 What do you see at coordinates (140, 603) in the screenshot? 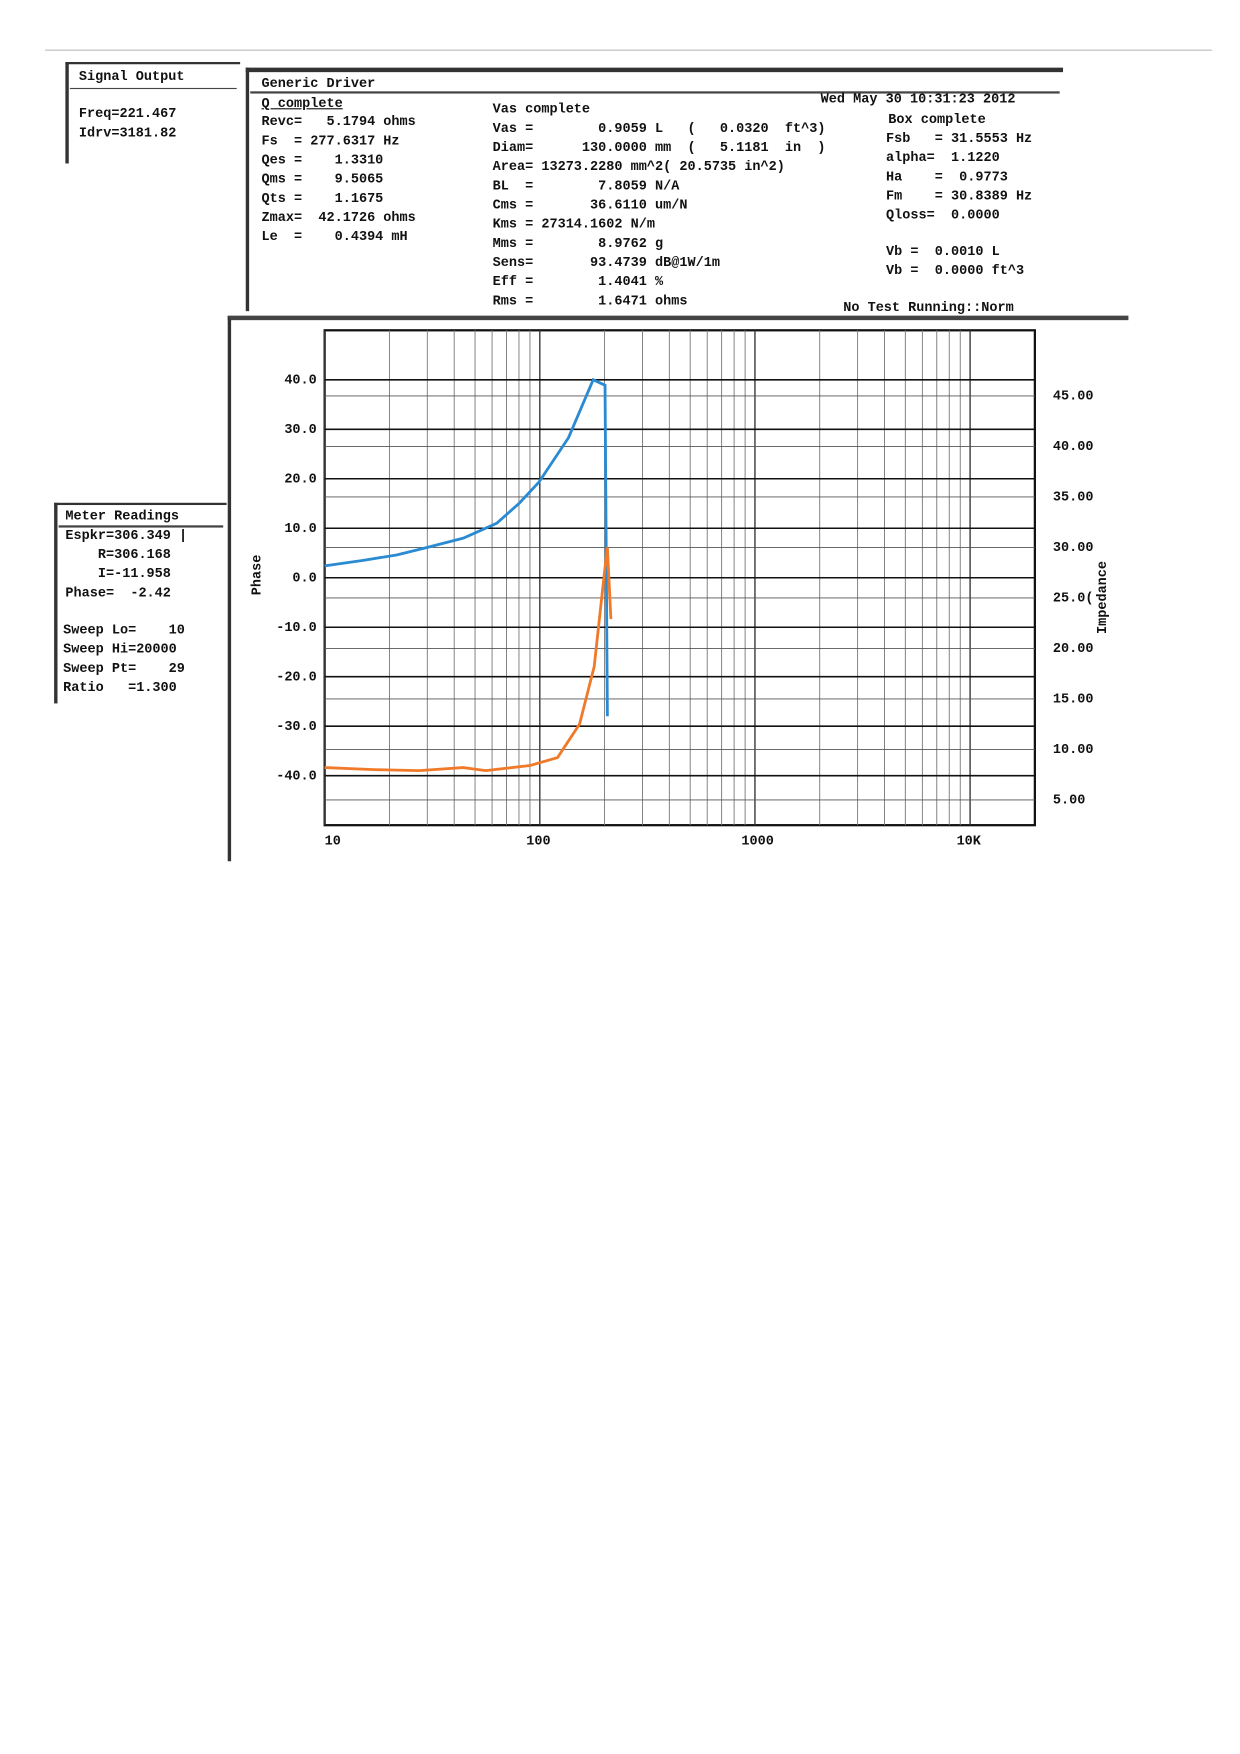
I see `meter-panel` at bounding box center [140, 603].